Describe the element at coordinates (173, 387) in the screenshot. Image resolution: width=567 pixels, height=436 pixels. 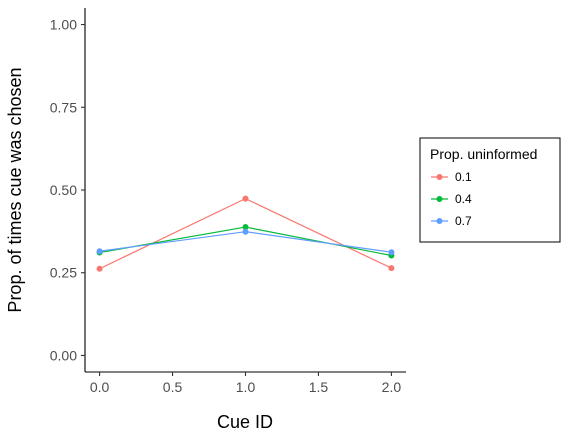
I see `x-tick-label: 0.5` at that location.